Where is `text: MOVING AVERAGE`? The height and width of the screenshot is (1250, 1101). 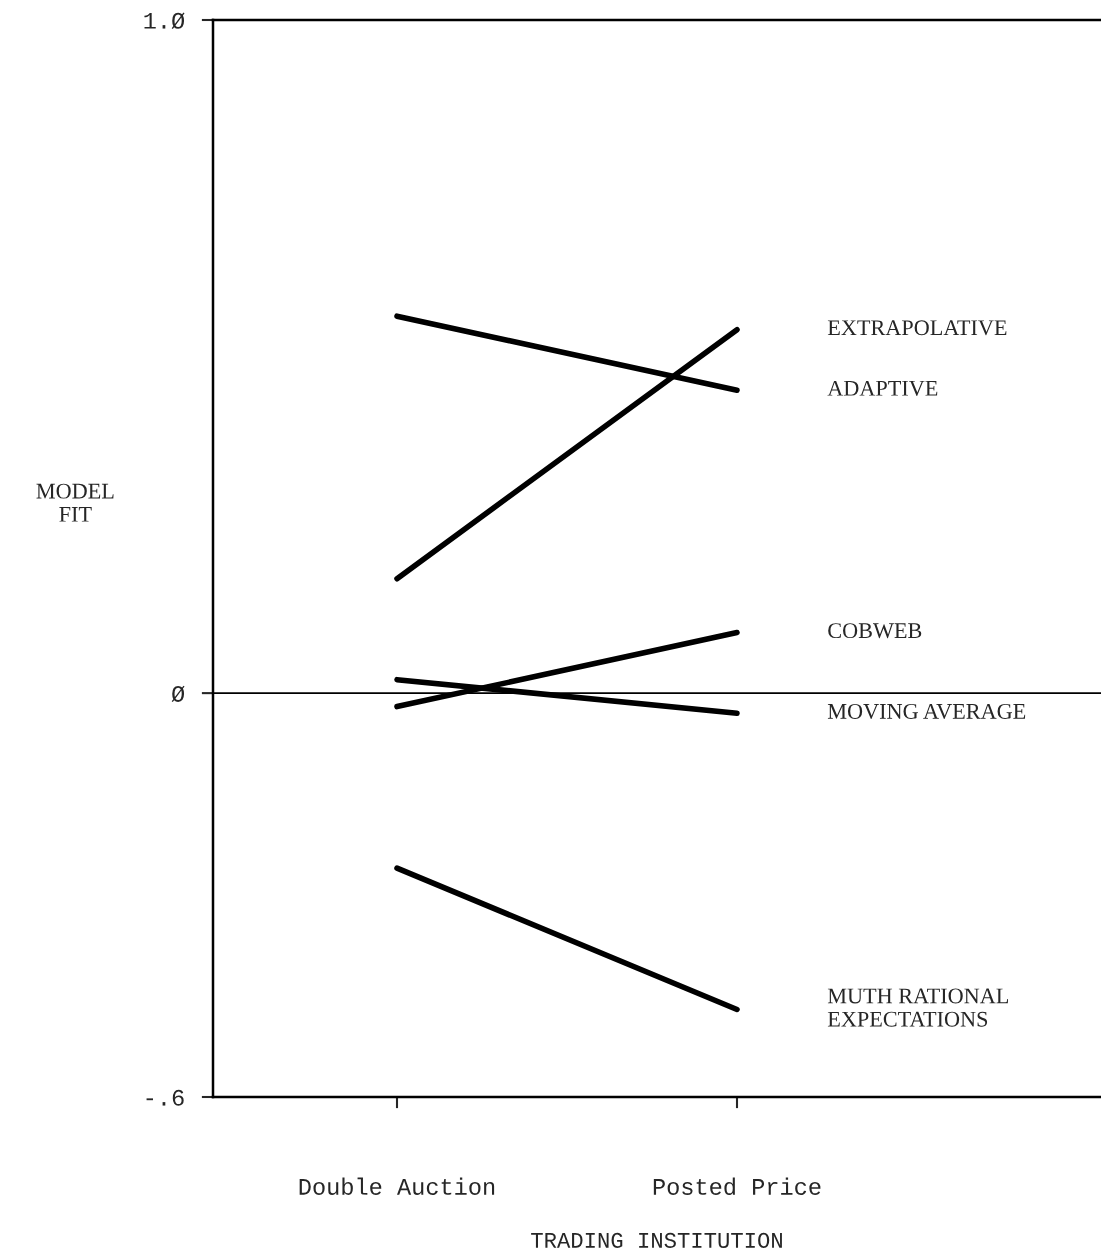 text: MOVING AVERAGE is located at coordinates (926, 711).